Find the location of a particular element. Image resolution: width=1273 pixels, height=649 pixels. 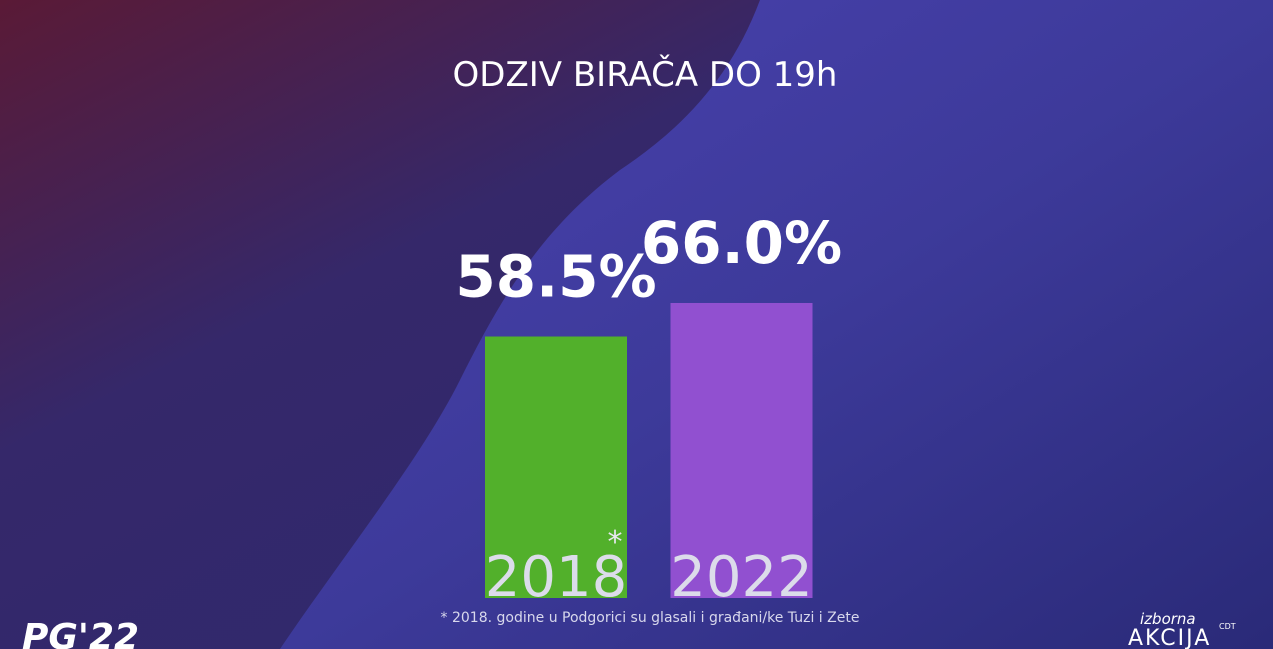

logo-left: PG'22 is located at coordinates (80, 633).